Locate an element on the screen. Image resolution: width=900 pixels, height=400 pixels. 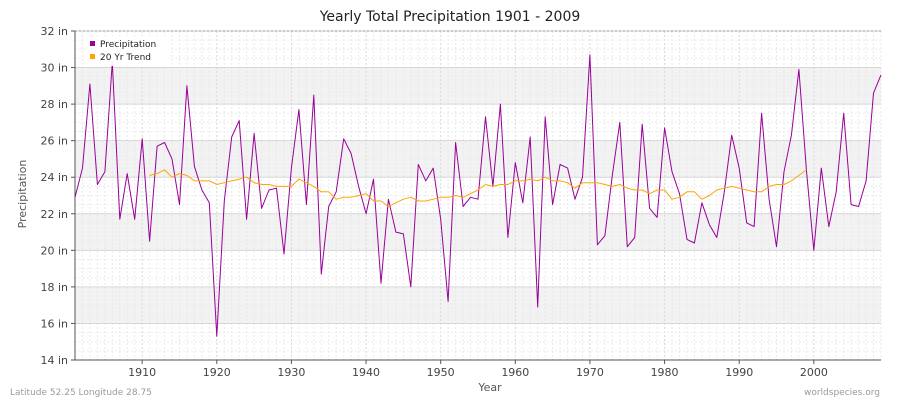
y-tick-label: 14 in is located at coordinates (54, 360).